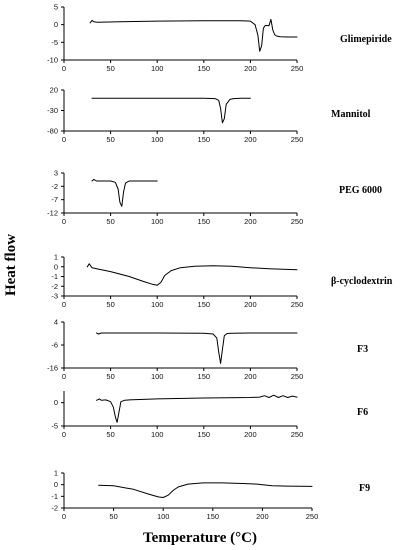 The width and height of the screenshot is (400, 550). I want to click on y-axis-title: Heat flow, so click(11, 265).